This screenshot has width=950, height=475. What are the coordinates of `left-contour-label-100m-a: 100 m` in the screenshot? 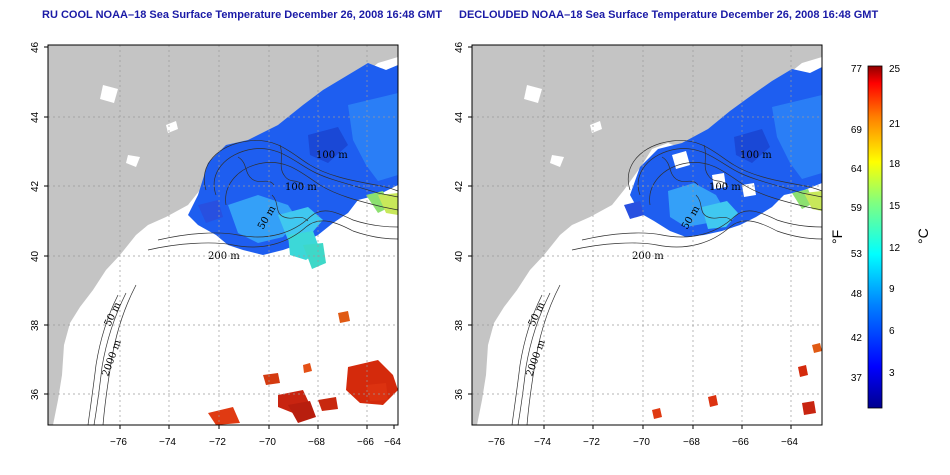 It's located at (332, 155).